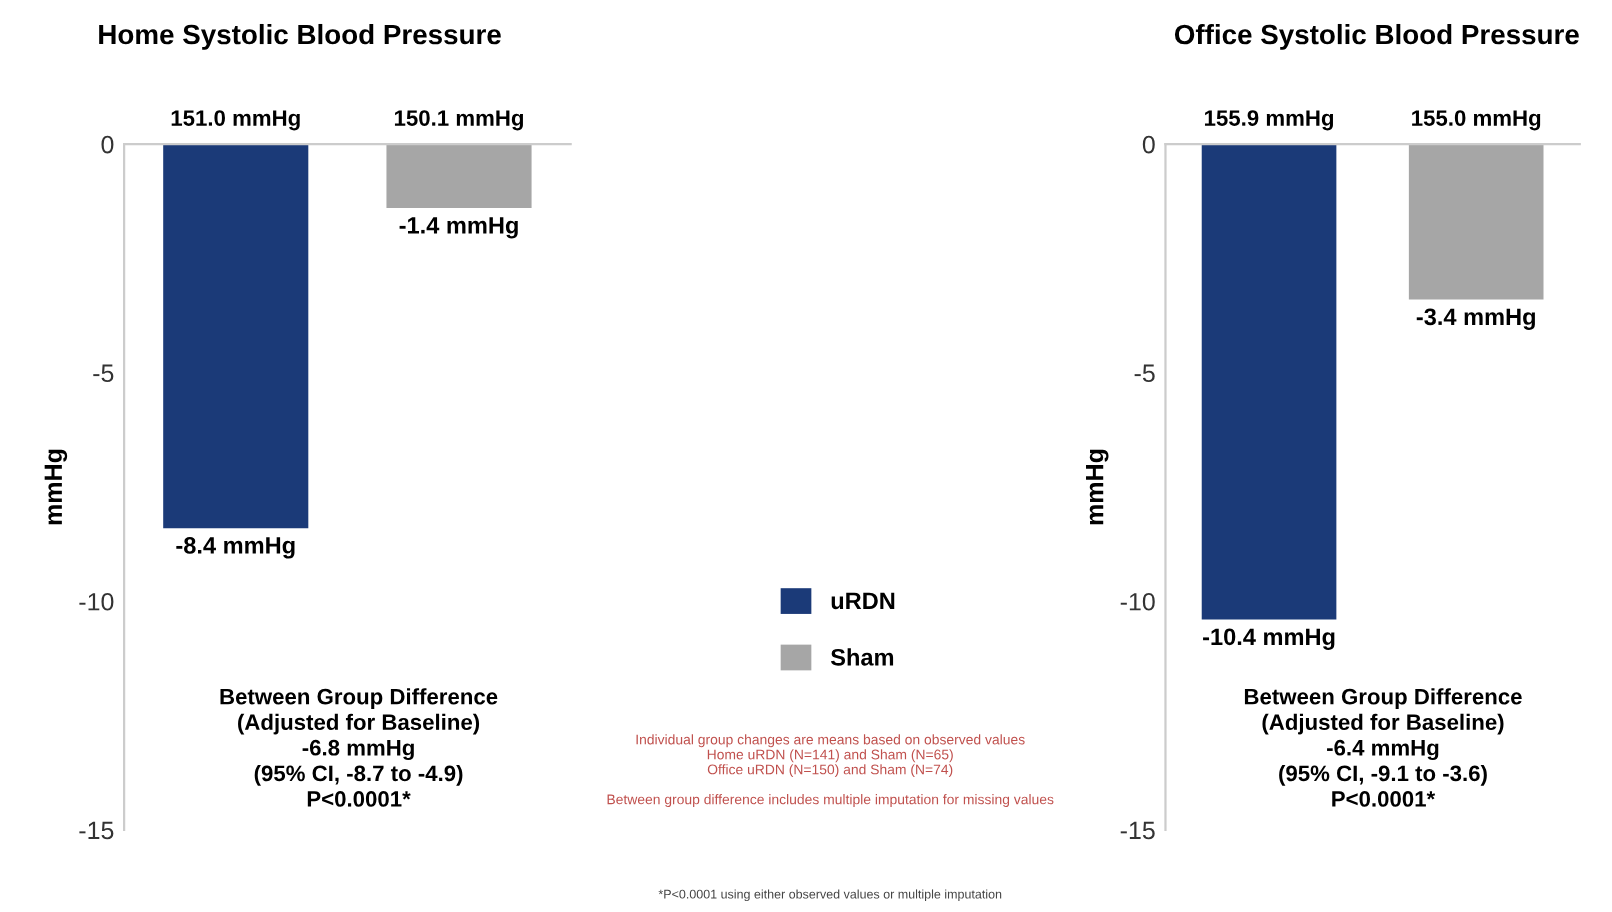 The width and height of the screenshot is (1612, 912). What do you see at coordinates (1476, 120) in the screenshot?
I see `text: 155.0 mmHg` at bounding box center [1476, 120].